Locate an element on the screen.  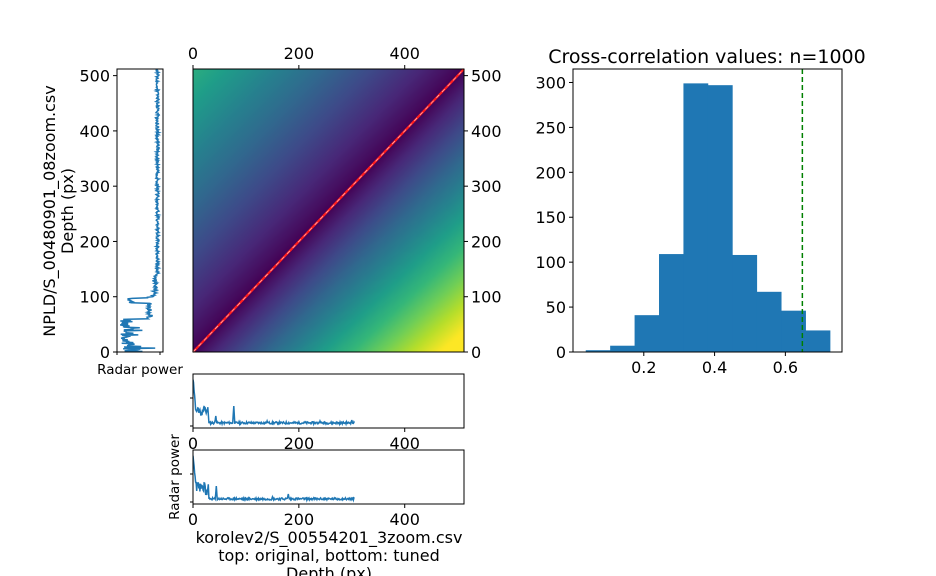
histogram-y-tick-label: 100 is located at coordinates (550, 262).